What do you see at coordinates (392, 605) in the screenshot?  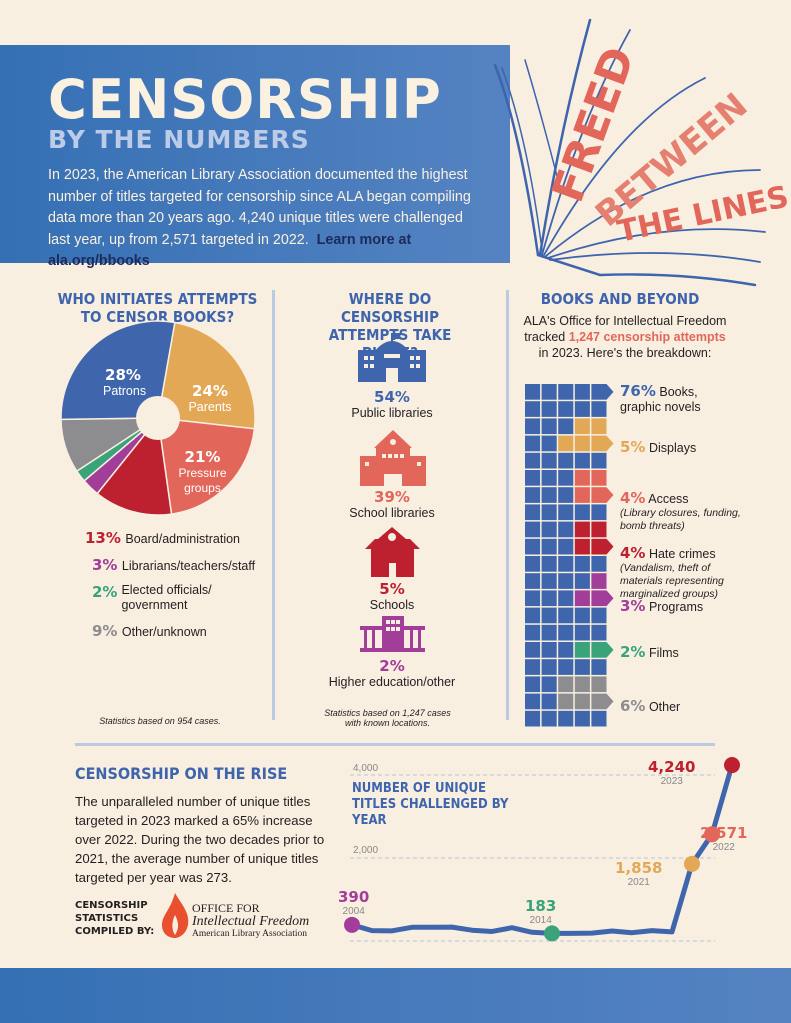 I see `where-label: Schools` at bounding box center [392, 605].